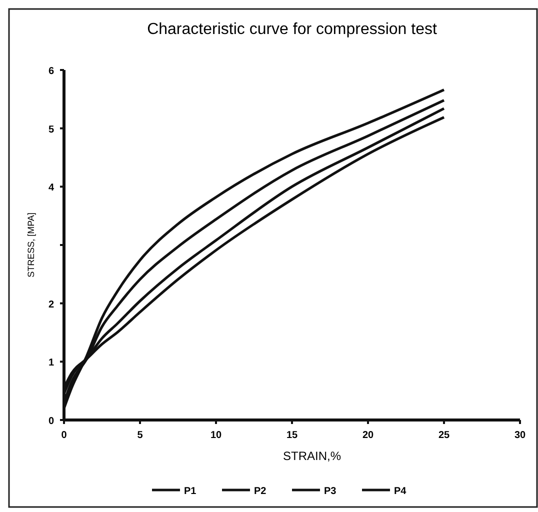 The width and height of the screenshot is (538, 512). Describe the element at coordinates (140, 435) in the screenshot. I see `x-tick-label: 5` at that location.